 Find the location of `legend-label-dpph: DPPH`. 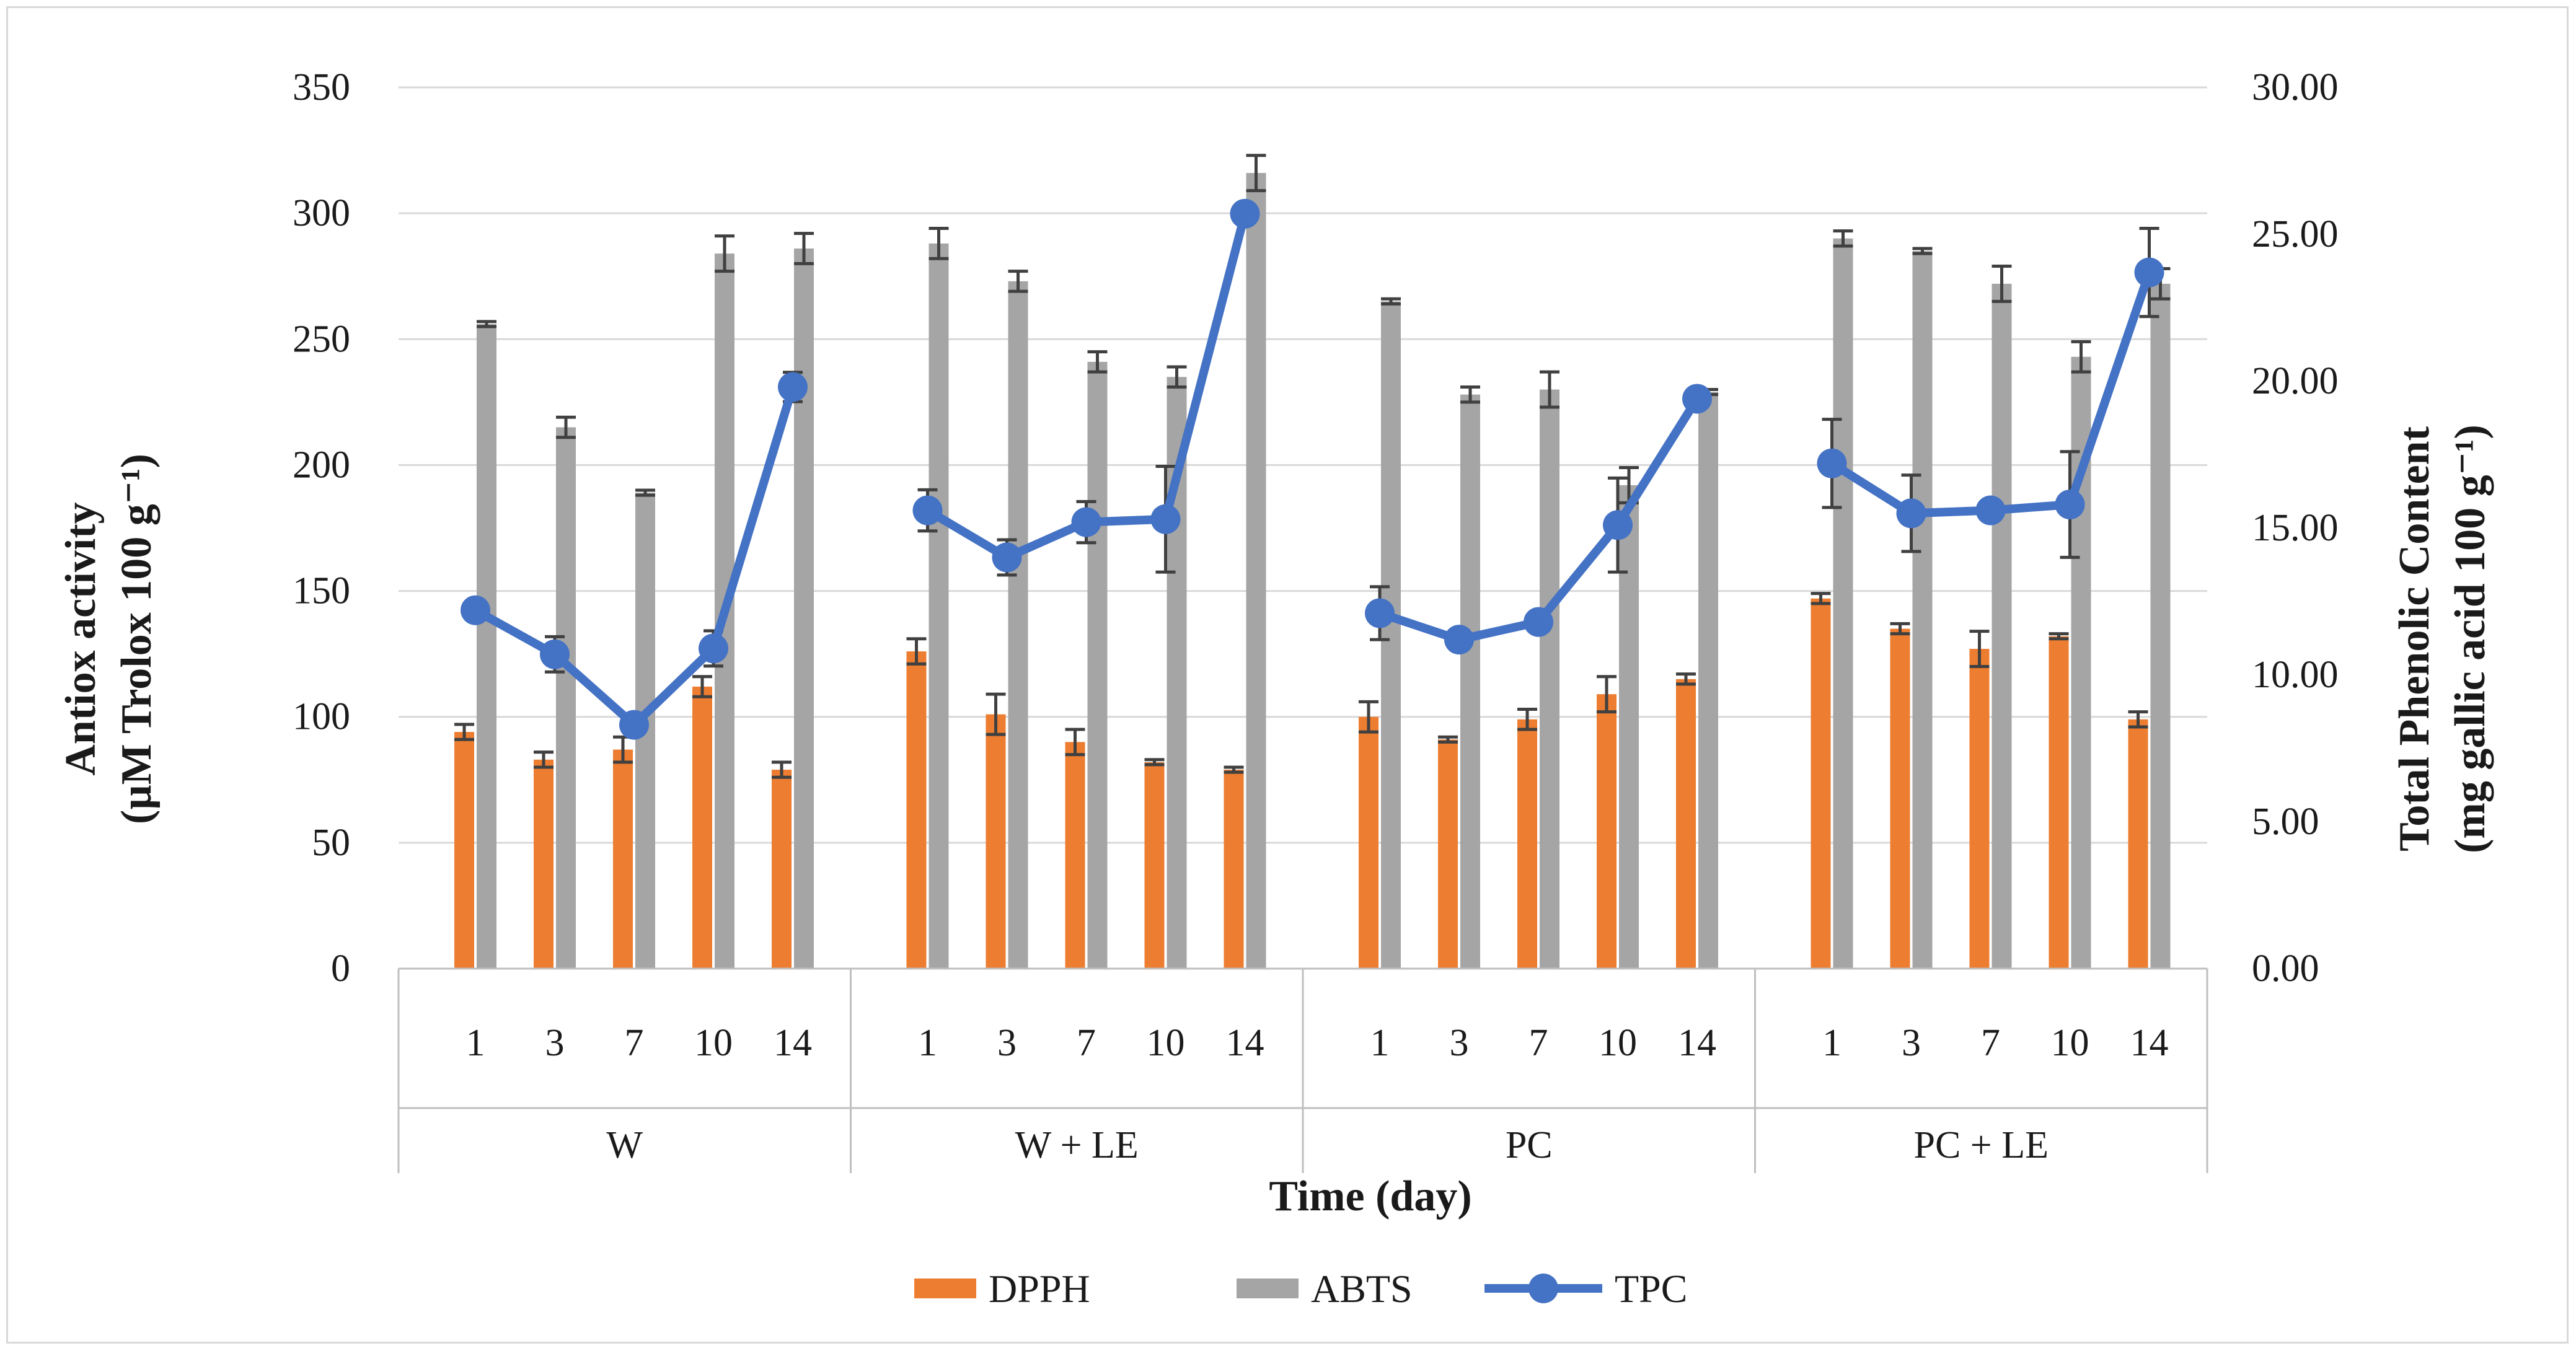

legend-label-dpph: DPPH is located at coordinates (1039, 1289).